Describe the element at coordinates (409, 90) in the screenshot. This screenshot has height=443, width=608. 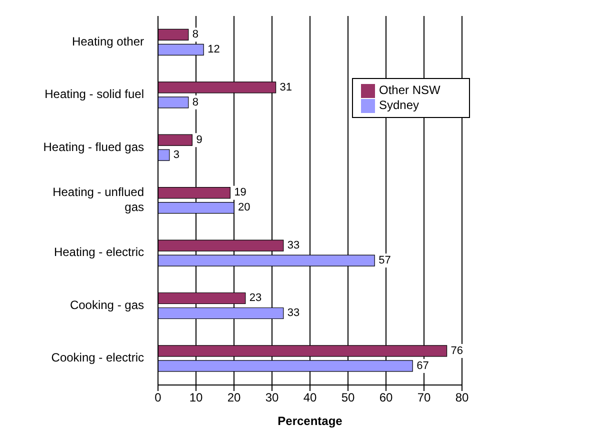
I see `legend-label: Other NSW` at that location.